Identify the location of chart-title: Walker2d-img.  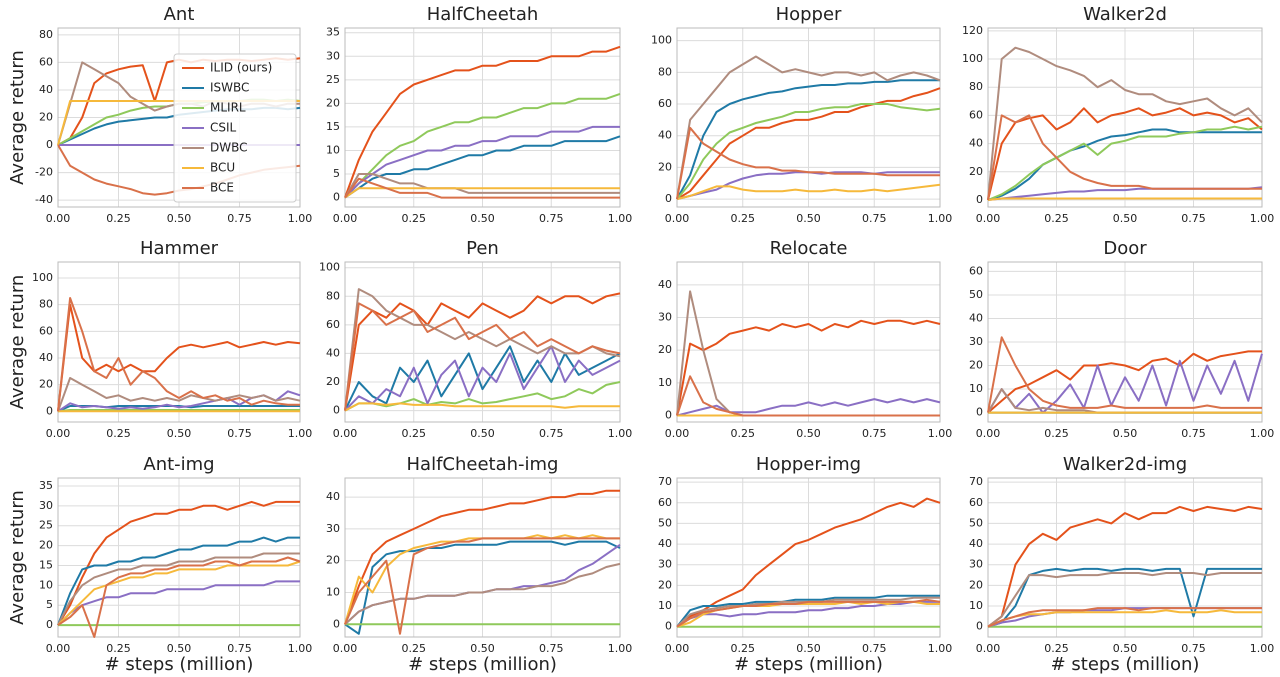
(1125, 464).